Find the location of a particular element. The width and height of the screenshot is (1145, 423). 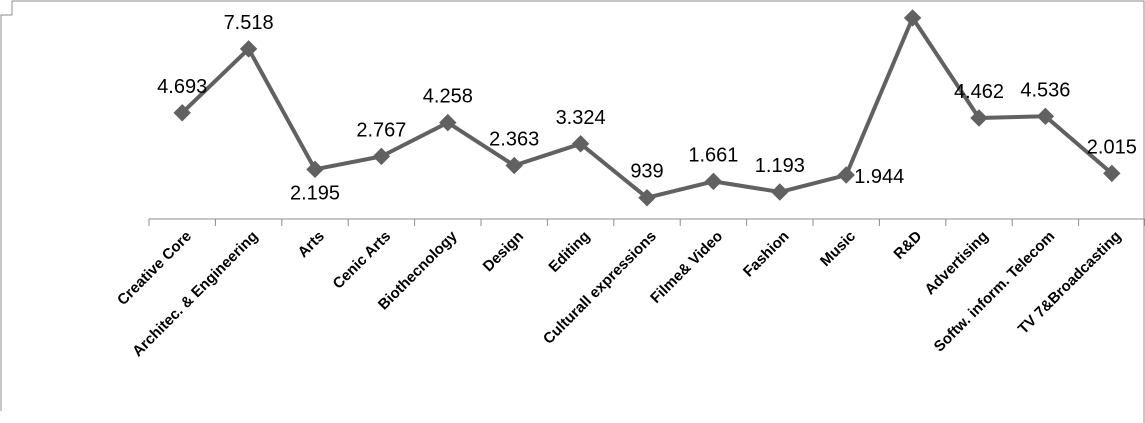

data-label: 2.767 is located at coordinates (381, 130).